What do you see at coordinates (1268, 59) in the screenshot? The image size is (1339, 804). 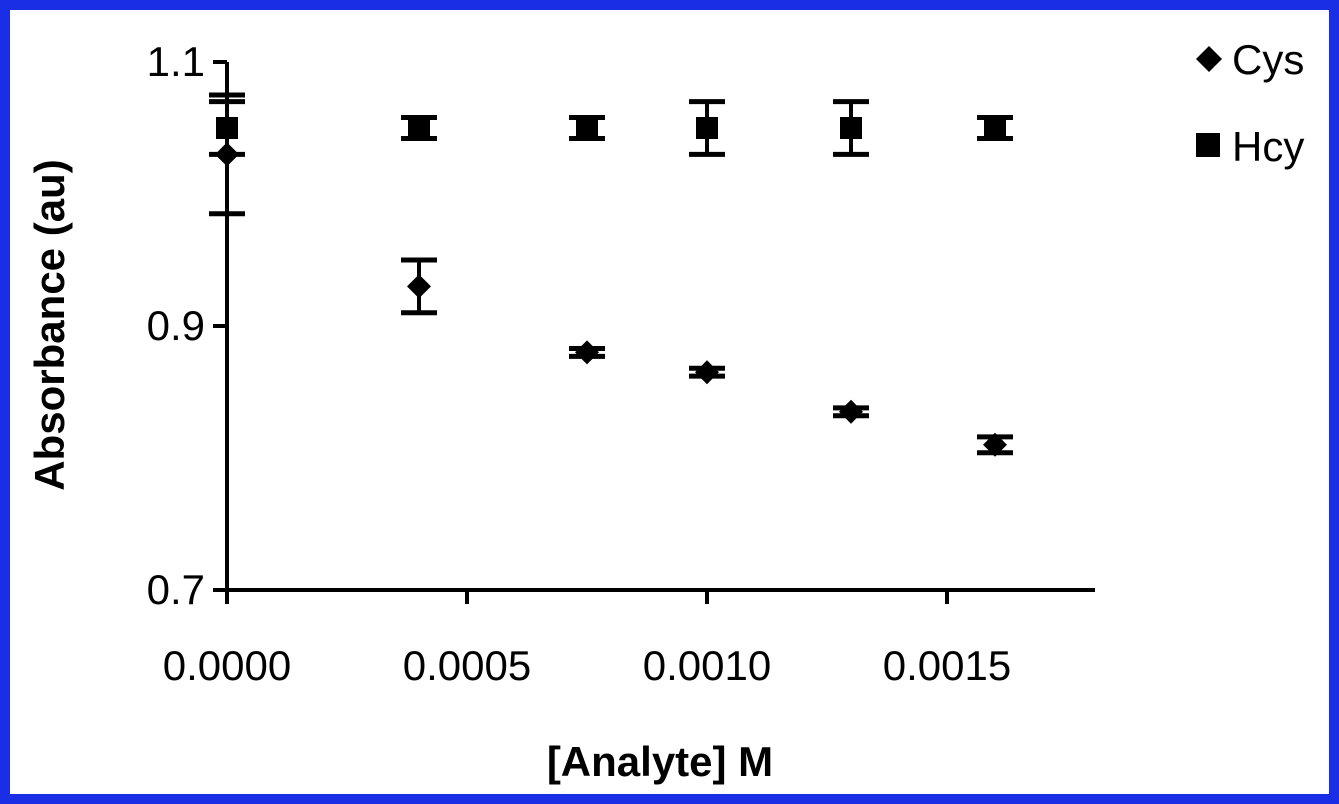 I see `legend-label-cys: Cys` at bounding box center [1268, 59].